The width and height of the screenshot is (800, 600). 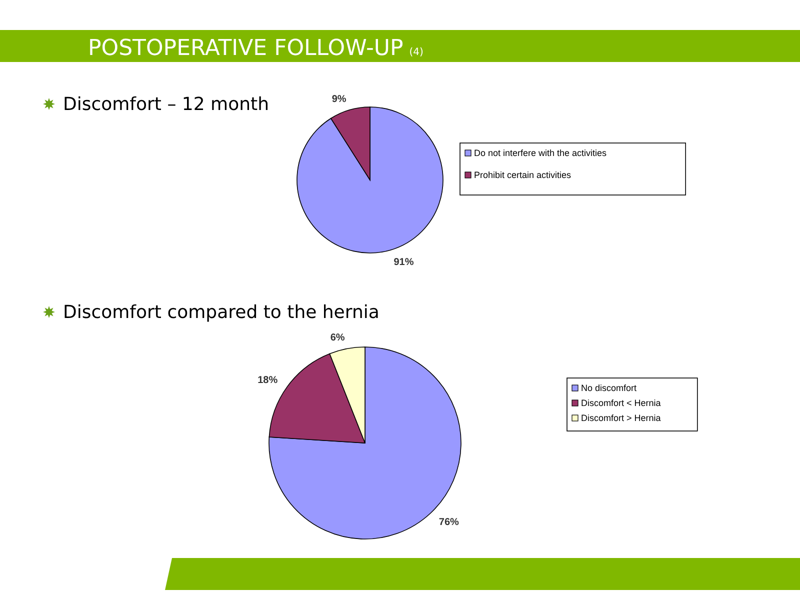 What do you see at coordinates (370, 180) in the screenshot?
I see `pie-slice` at bounding box center [370, 180].